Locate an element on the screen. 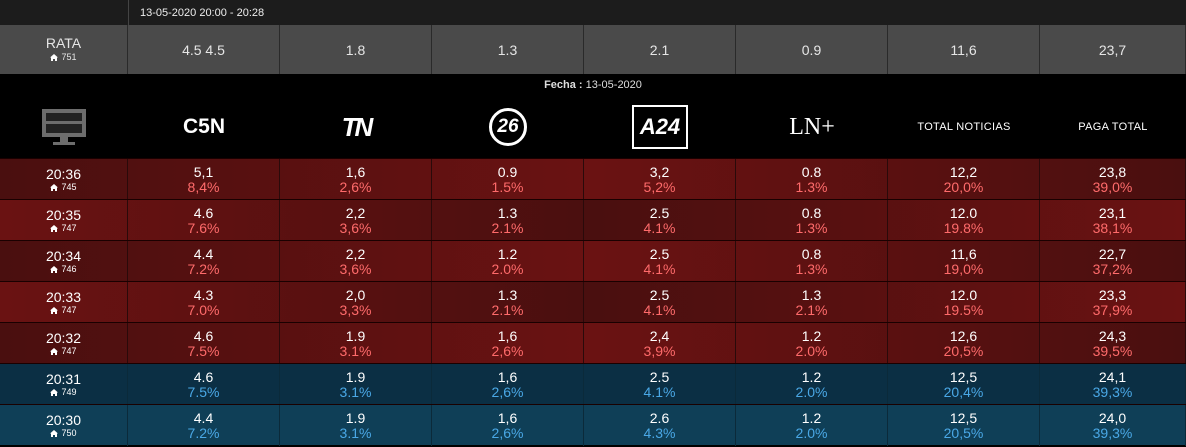 This screenshot has width=1186, height=447. rating-cell: 4.4 7.2% is located at coordinates (204, 425).